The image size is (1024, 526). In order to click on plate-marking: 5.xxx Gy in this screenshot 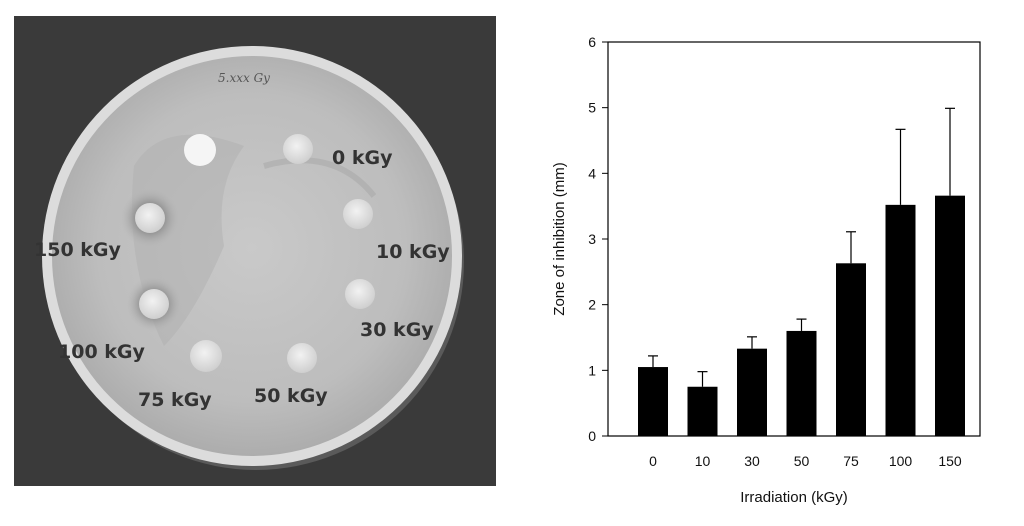, I will do `click(244, 78)`.